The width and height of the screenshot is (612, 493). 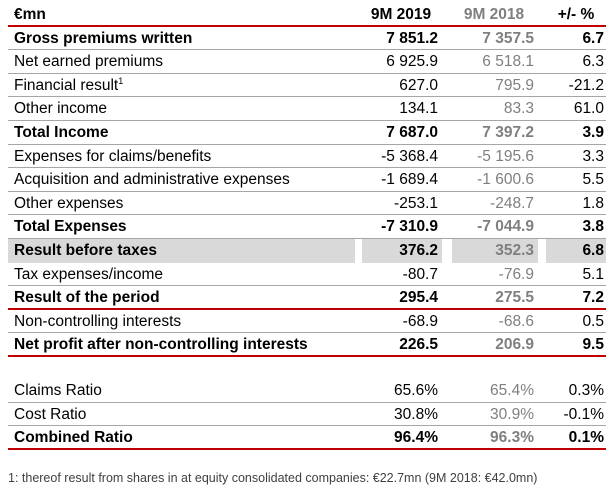 What do you see at coordinates (69, 203) in the screenshot?
I see `row-label: Other expenses` at bounding box center [69, 203].